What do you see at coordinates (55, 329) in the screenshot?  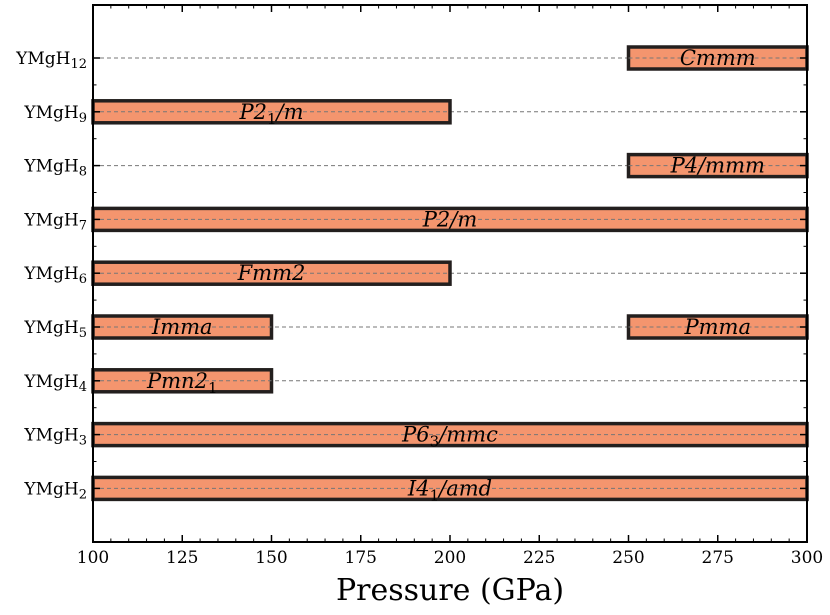 I see `y-tick-label: YMgH5` at bounding box center [55, 329].